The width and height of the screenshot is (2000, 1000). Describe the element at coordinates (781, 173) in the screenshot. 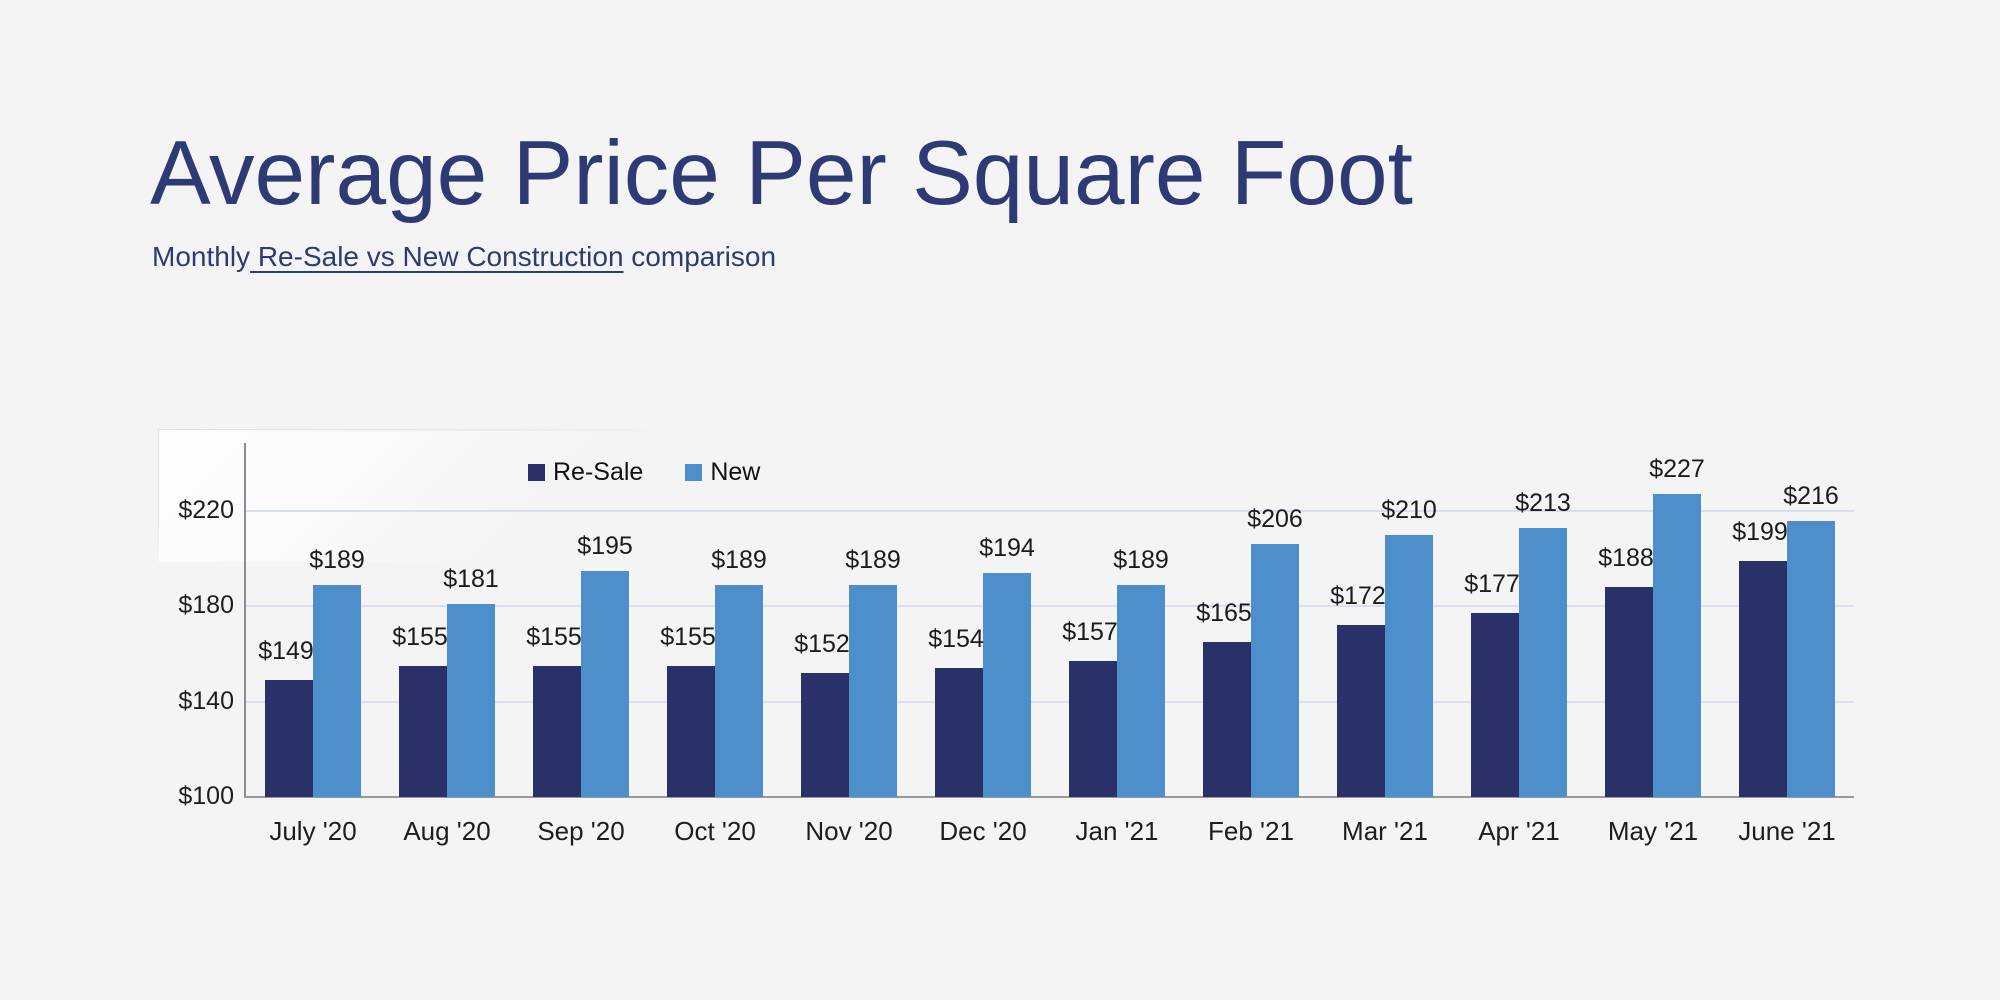

I see `page-title: Average Price Per Square Foot` at that location.